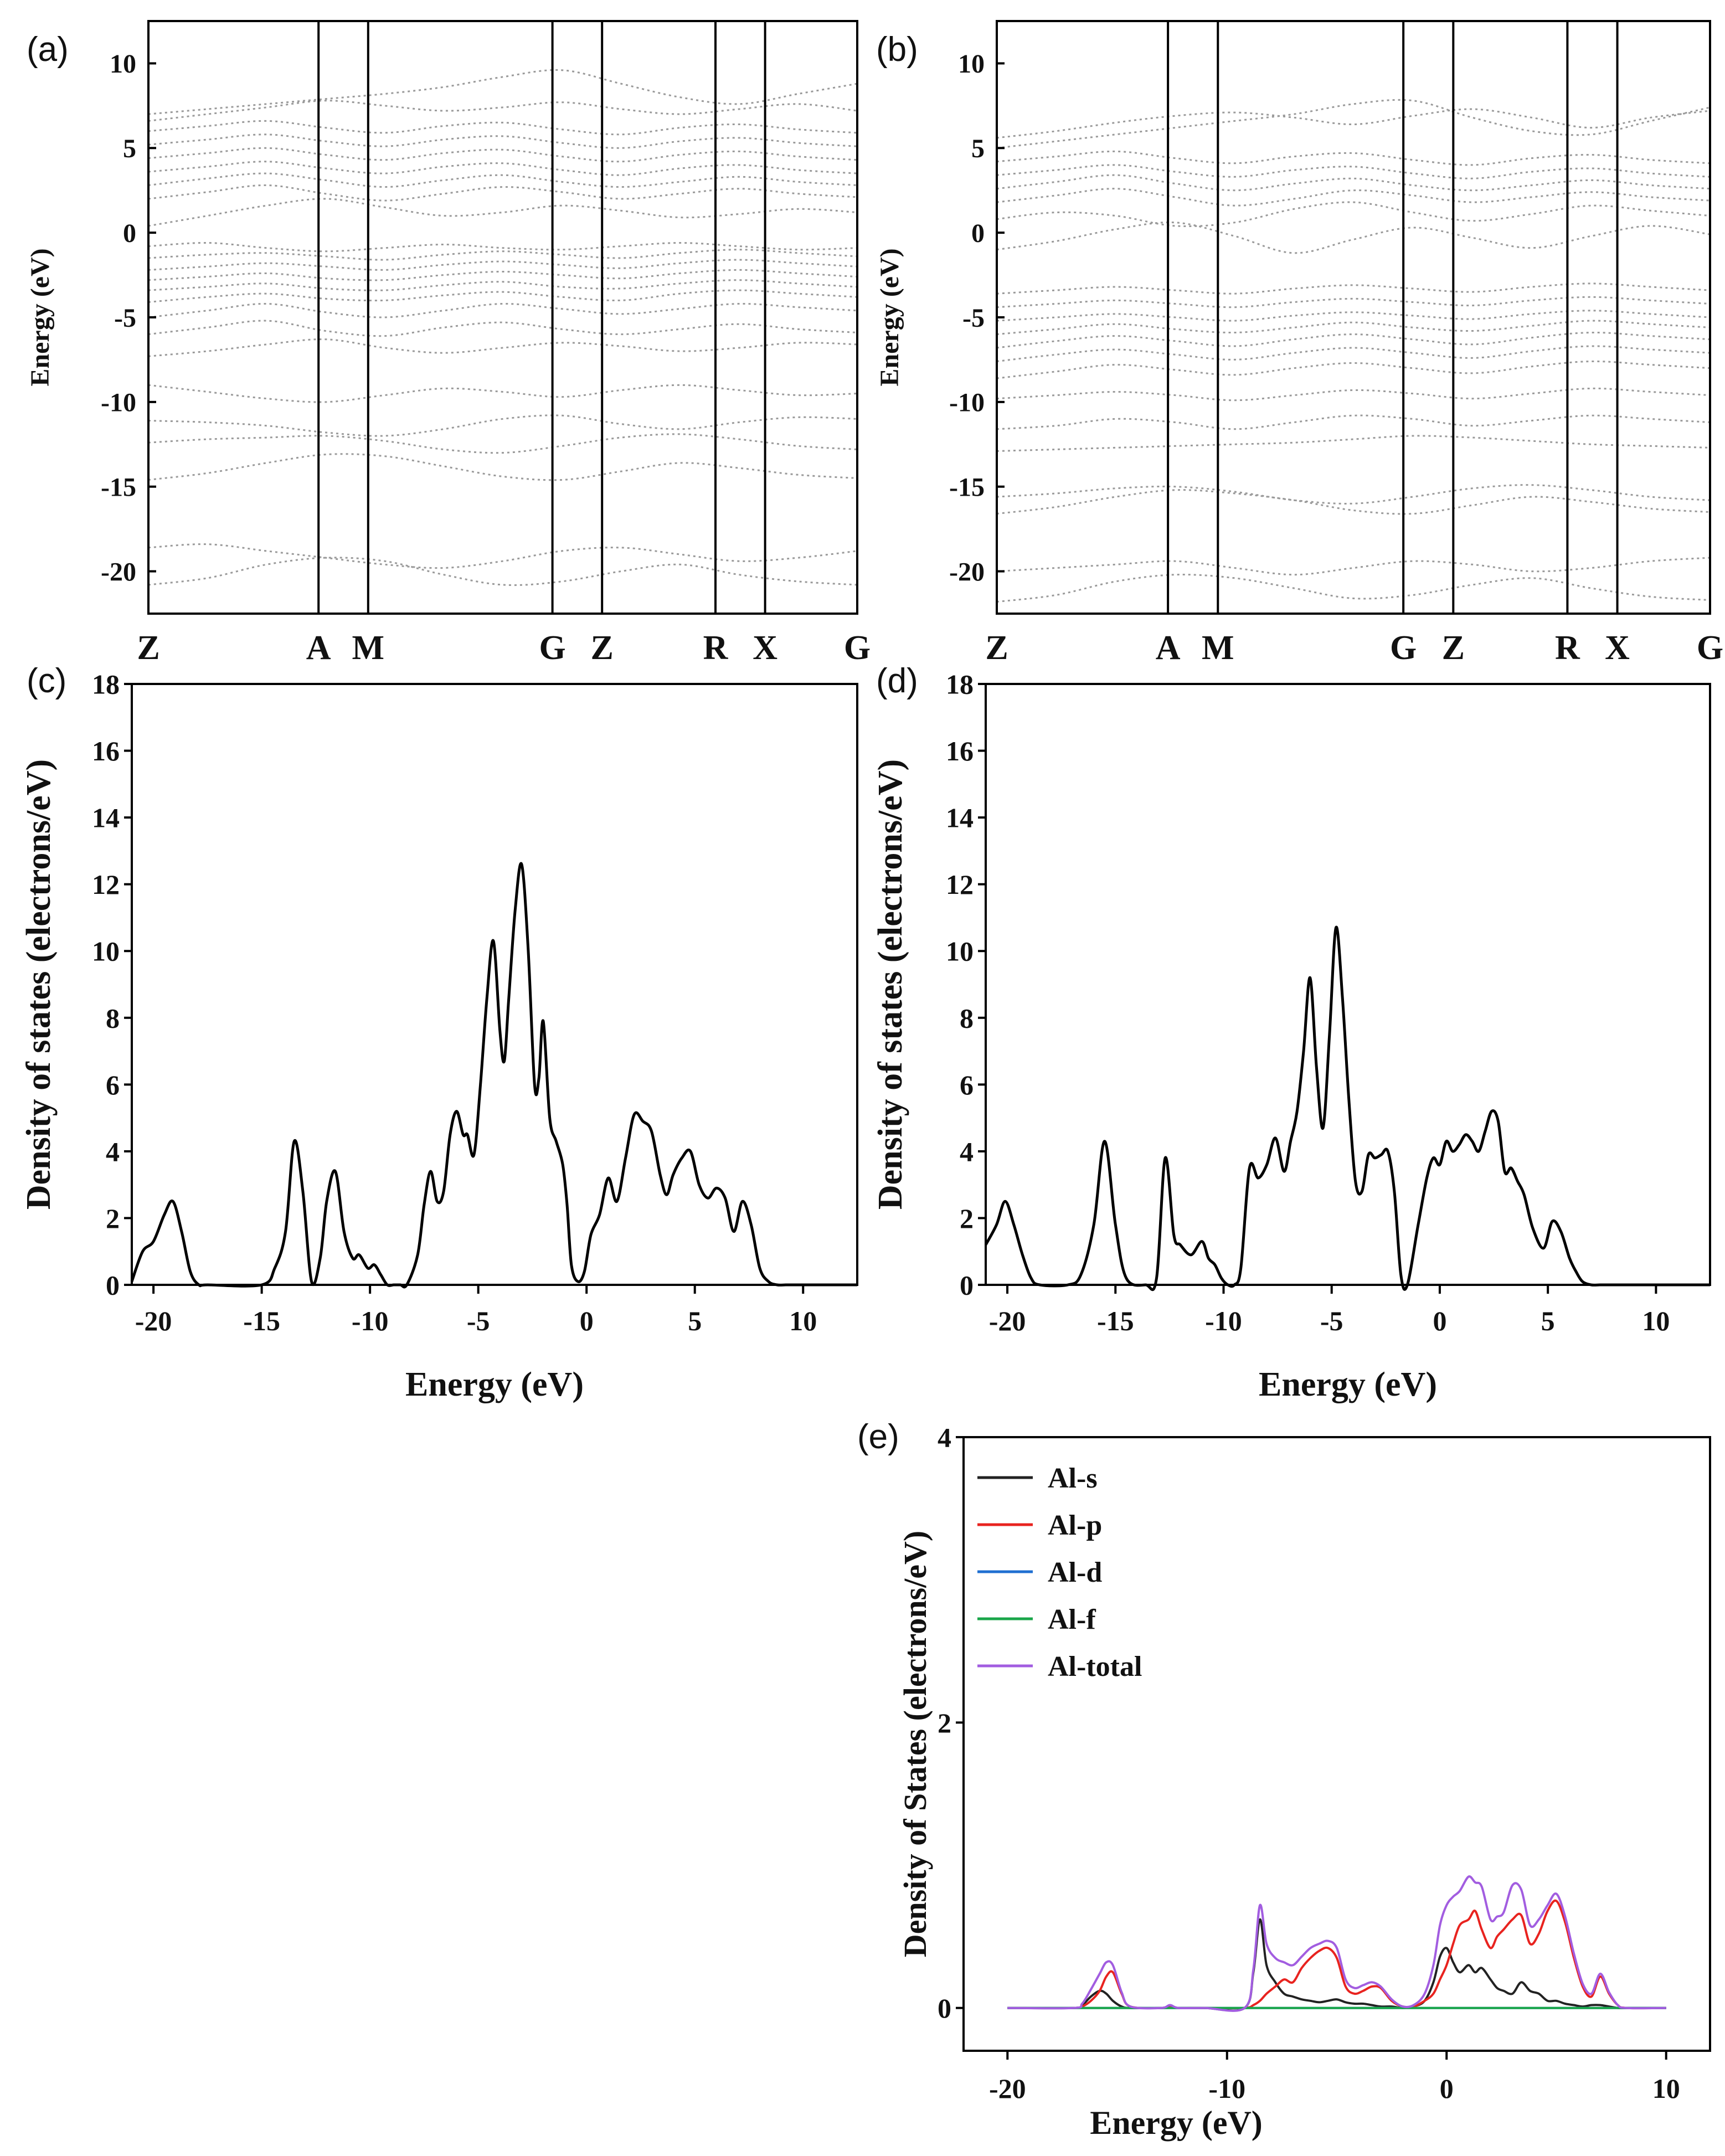  Describe the element at coordinates (897, 49) in the screenshot. I see `panel-label: (b)` at that location.